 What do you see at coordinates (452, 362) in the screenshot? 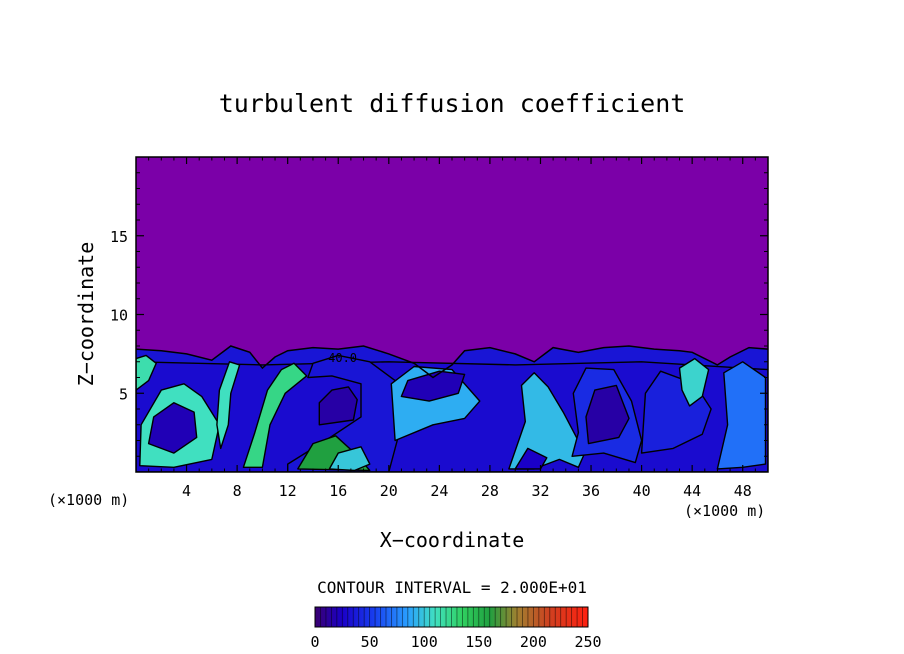
I see `layer-top-contour` at bounding box center [452, 362].